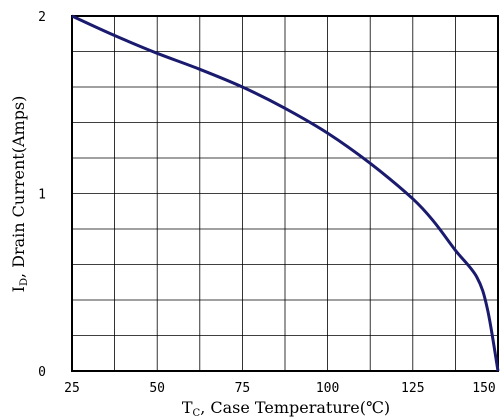  I want to click on x-axis-label-sub: C, so click(197, 413).